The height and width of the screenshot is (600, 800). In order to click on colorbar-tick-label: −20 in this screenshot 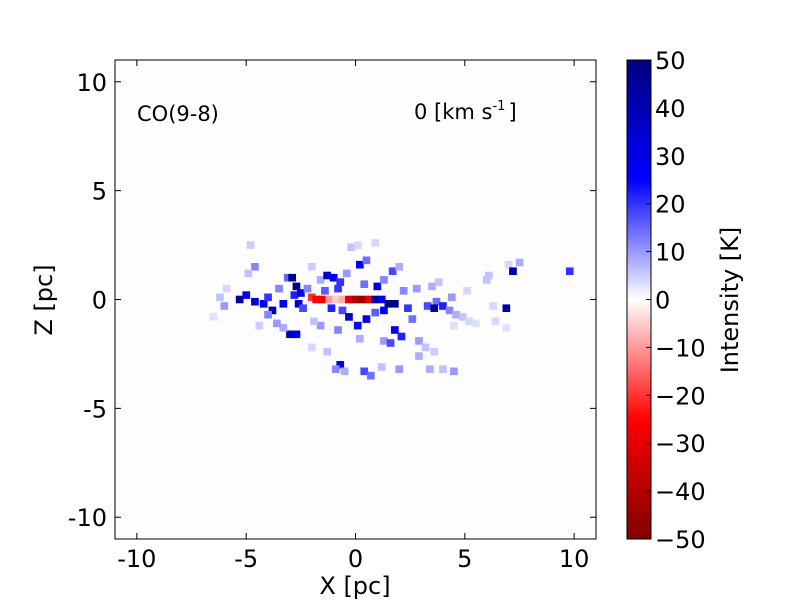, I will do `click(680, 396)`.